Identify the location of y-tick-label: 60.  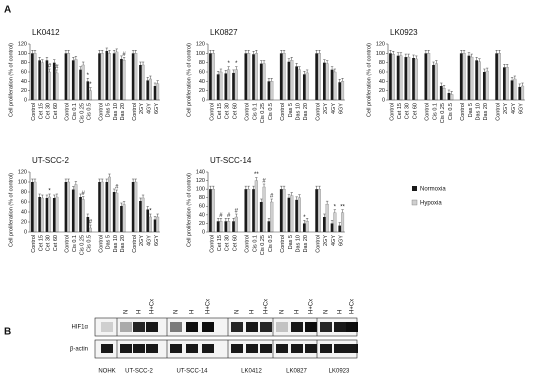
(202, 72).